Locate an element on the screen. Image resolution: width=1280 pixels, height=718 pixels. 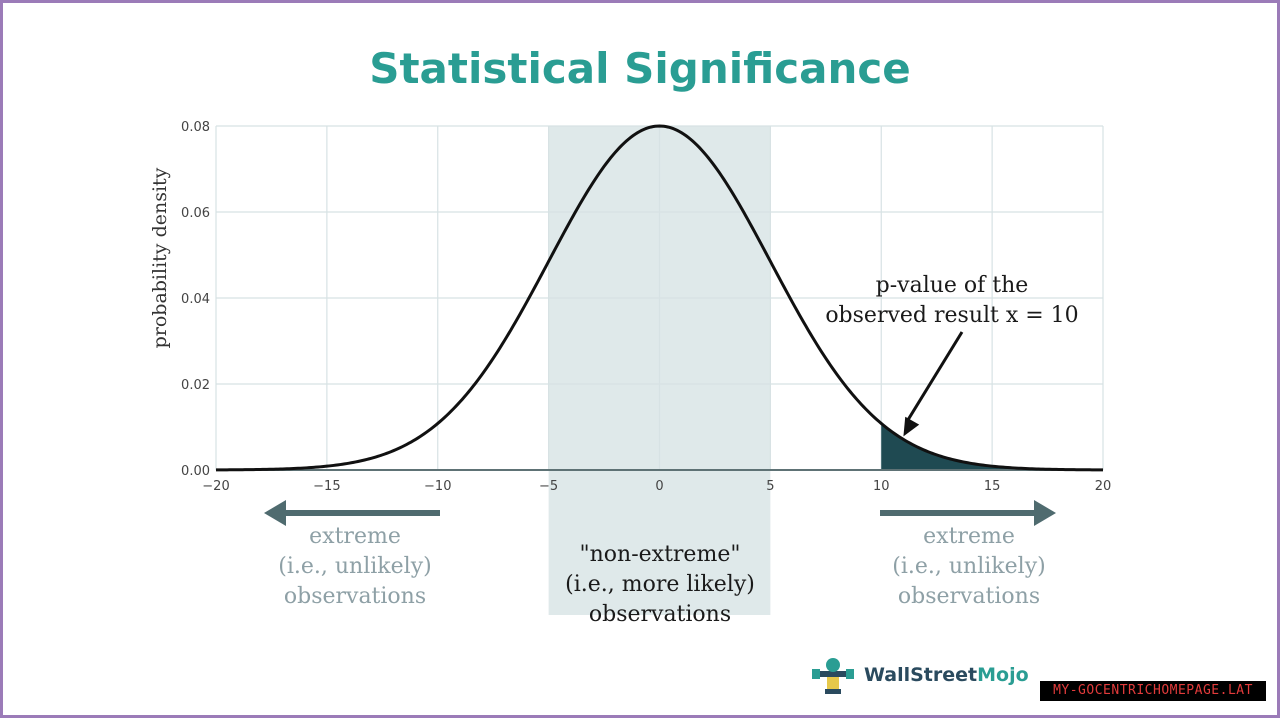
wallstreetmojo-logo: WallStreetMojo is located at coordinates (919, 675).